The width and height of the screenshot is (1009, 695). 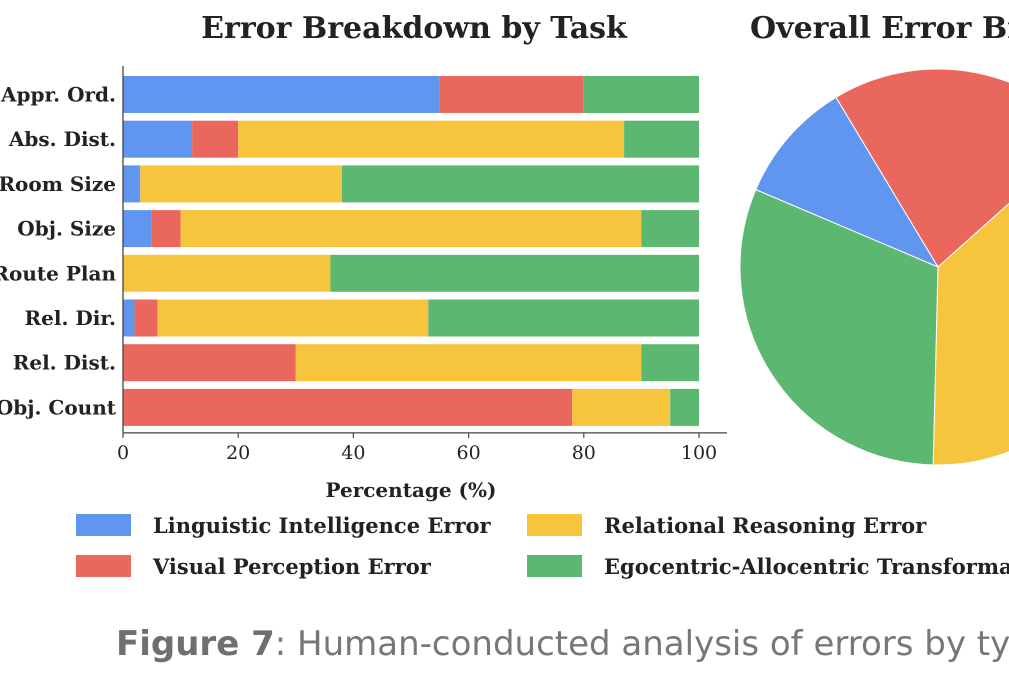 What do you see at coordinates (699, 453) in the screenshot?
I see `x-tick-label-5: 100` at bounding box center [699, 453].